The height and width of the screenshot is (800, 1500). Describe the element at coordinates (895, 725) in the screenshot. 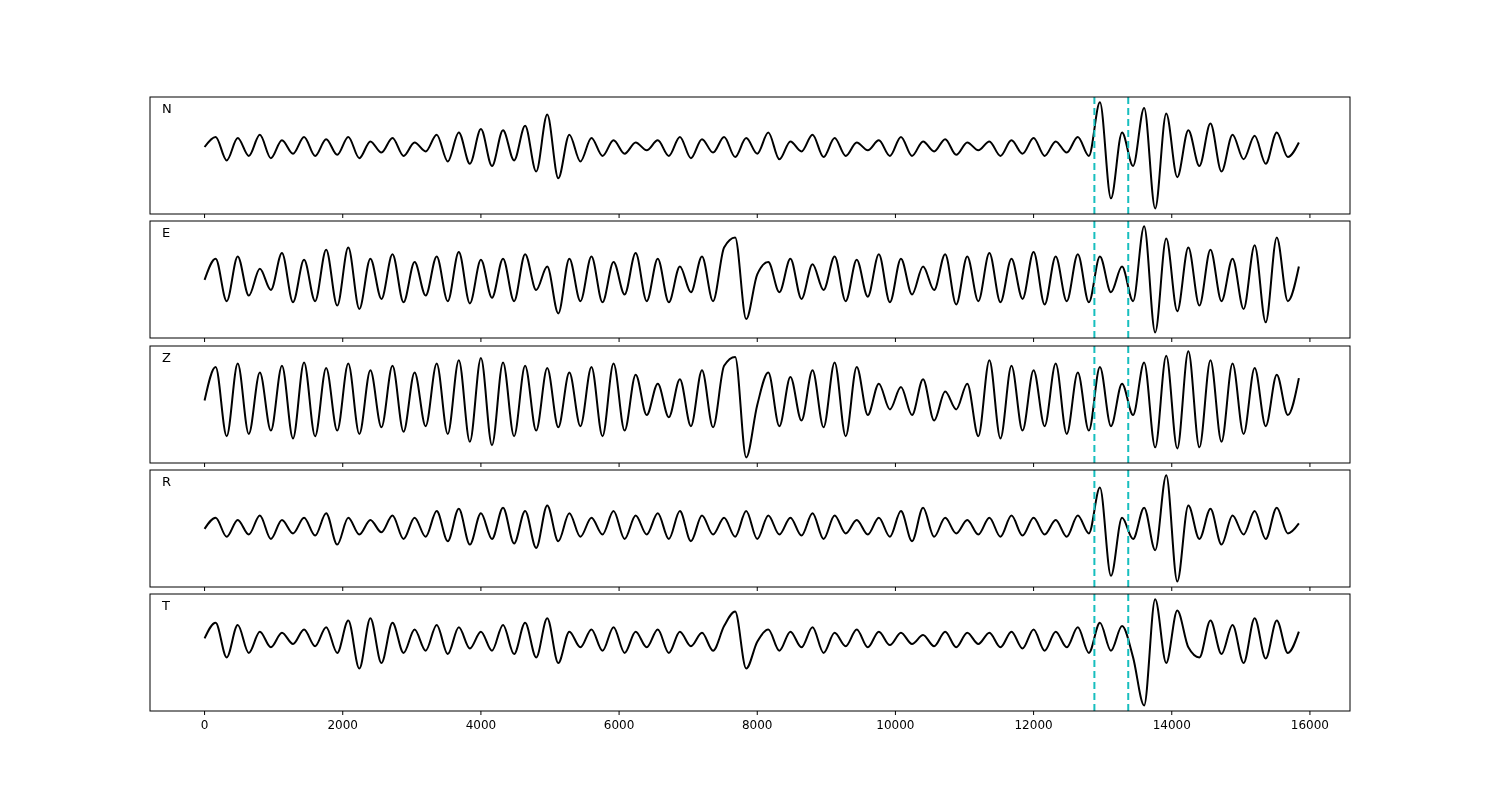

I see `x-tick-label: 10000` at that location.